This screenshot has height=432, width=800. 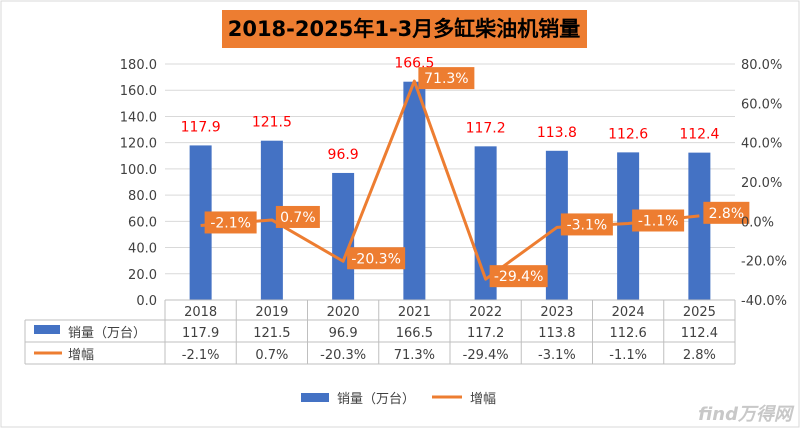 What do you see at coordinates (556, 333) in the screenshot?
I see `table-cell: 113.8` at bounding box center [556, 333].